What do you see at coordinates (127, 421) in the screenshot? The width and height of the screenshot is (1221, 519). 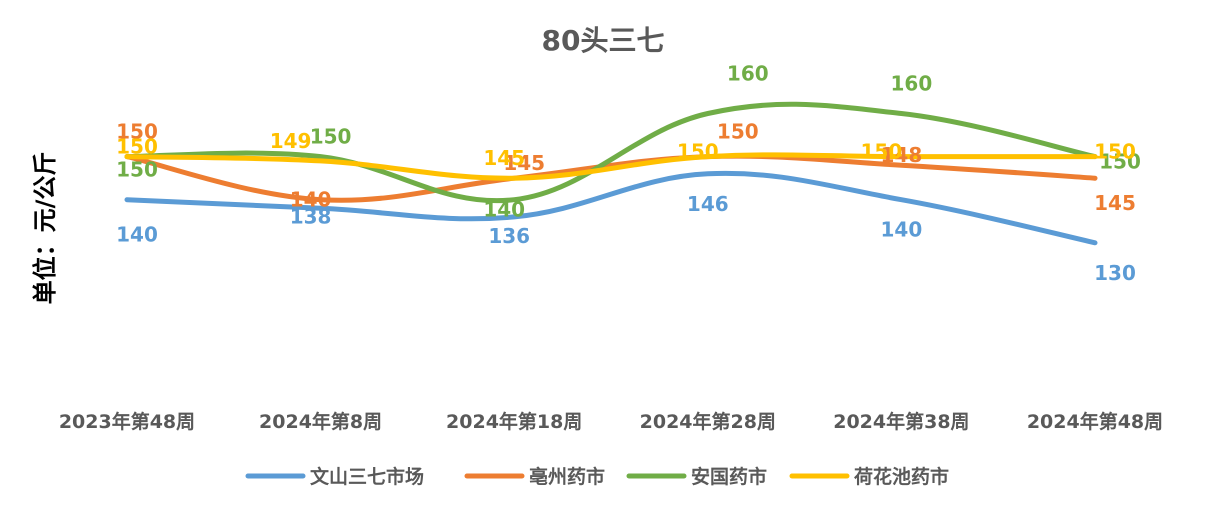 I see `x-tick-label: 2023年第48周` at bounding box center [127, 421].